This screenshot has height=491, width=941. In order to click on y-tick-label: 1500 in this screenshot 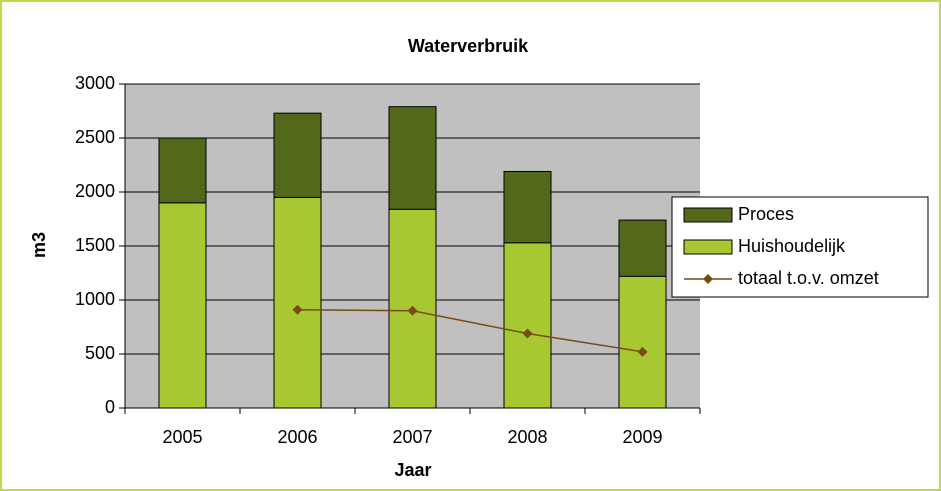, I will do `click(95, 245)`.